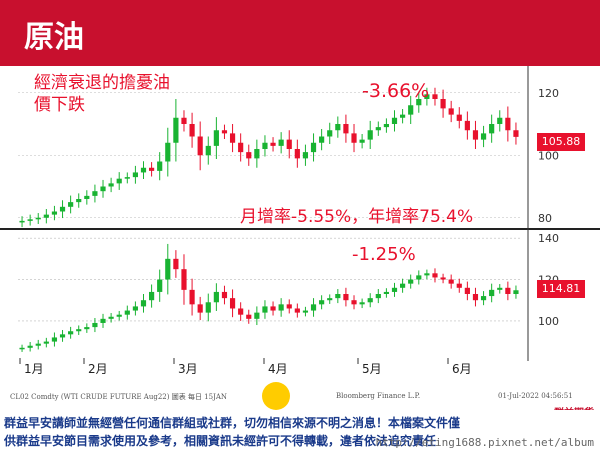 This screenshot has height=452, width=600. What do you see at coordinates (232, 423) in the screenshot?
I see `disclaimer-line1: 群益早安講師並無經營任何通信群組或社群，切勿相信來源不明之消息！本檔案文件僅` at bounding box center [232, 423].